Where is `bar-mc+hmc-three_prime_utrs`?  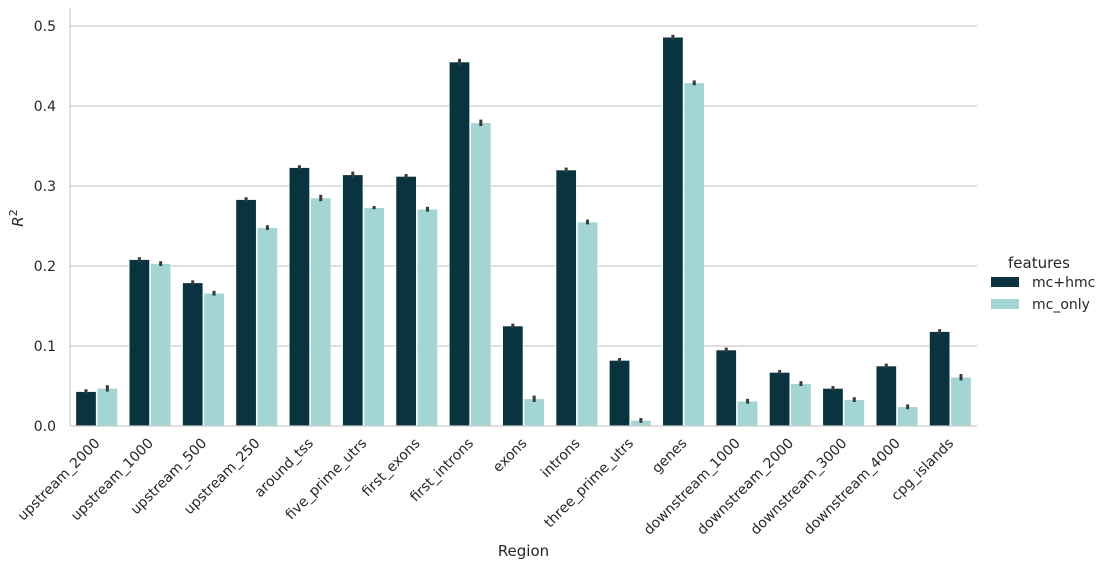
bar-mc+hmc-three_prime_utrs is located at coordinates (620, 393).